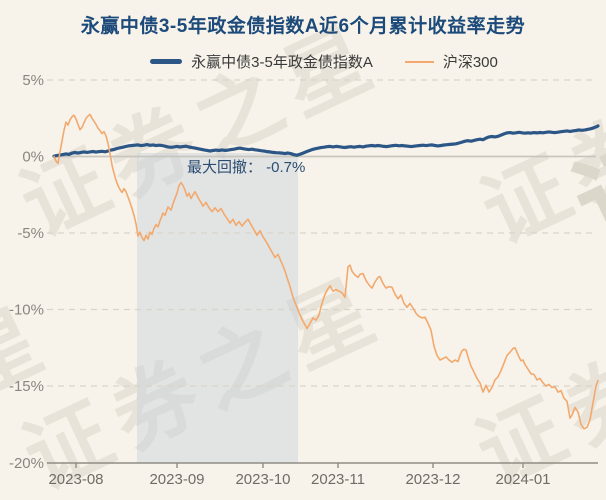  I want to click on legend-item-benchmark: 沪深300, so click(451, 61).